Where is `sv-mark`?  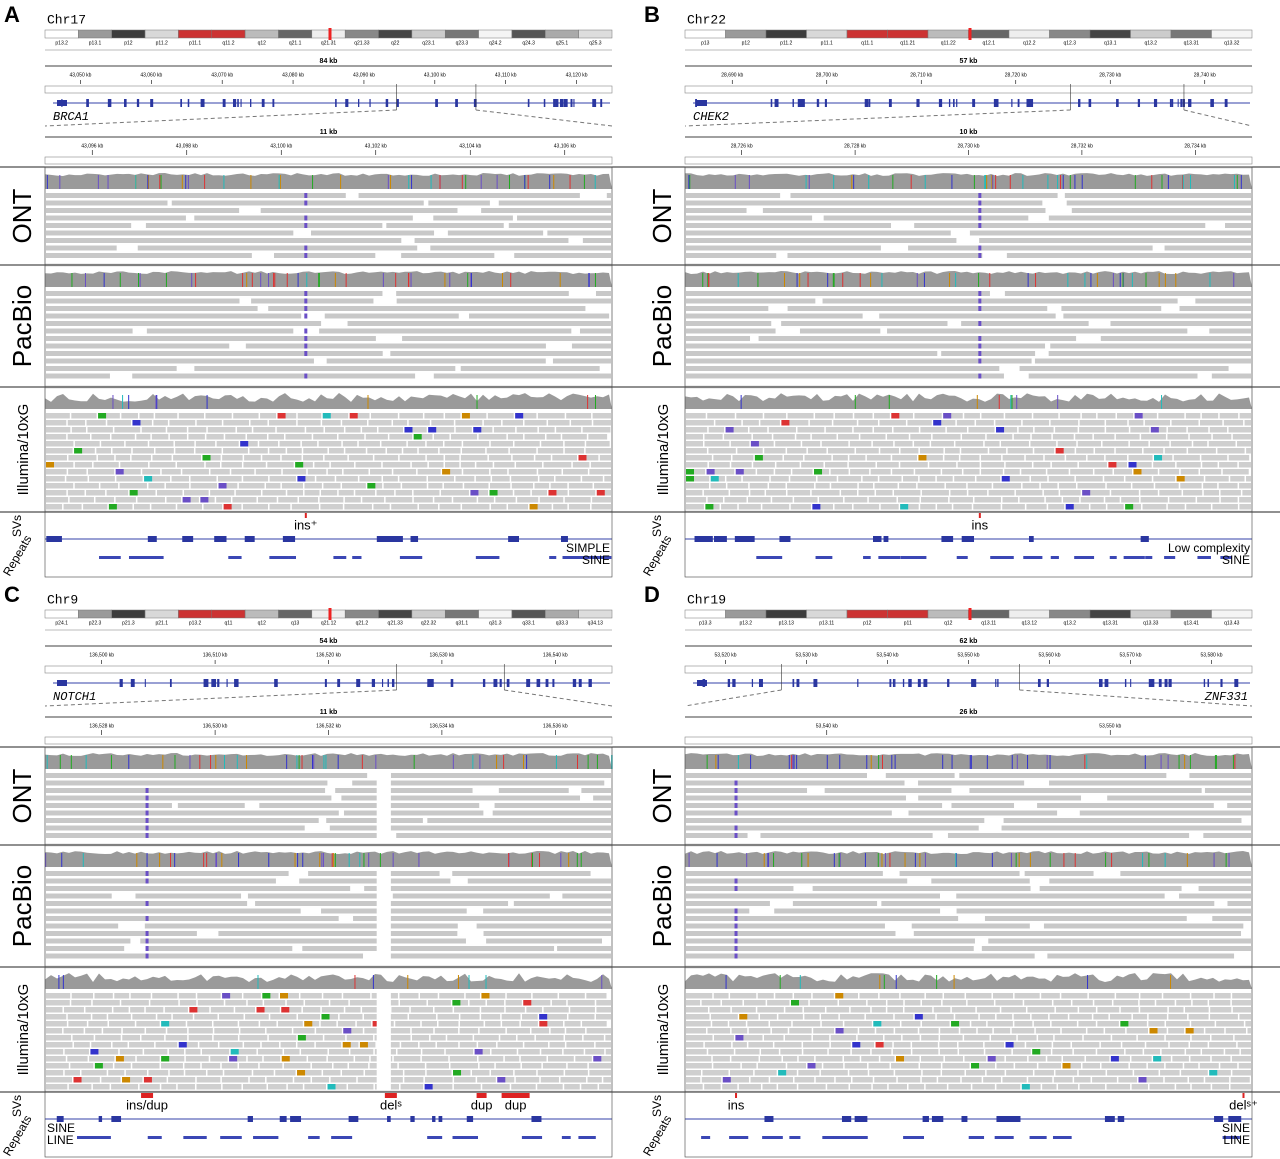
sv-mark is located at coordinates (1243, 1095).